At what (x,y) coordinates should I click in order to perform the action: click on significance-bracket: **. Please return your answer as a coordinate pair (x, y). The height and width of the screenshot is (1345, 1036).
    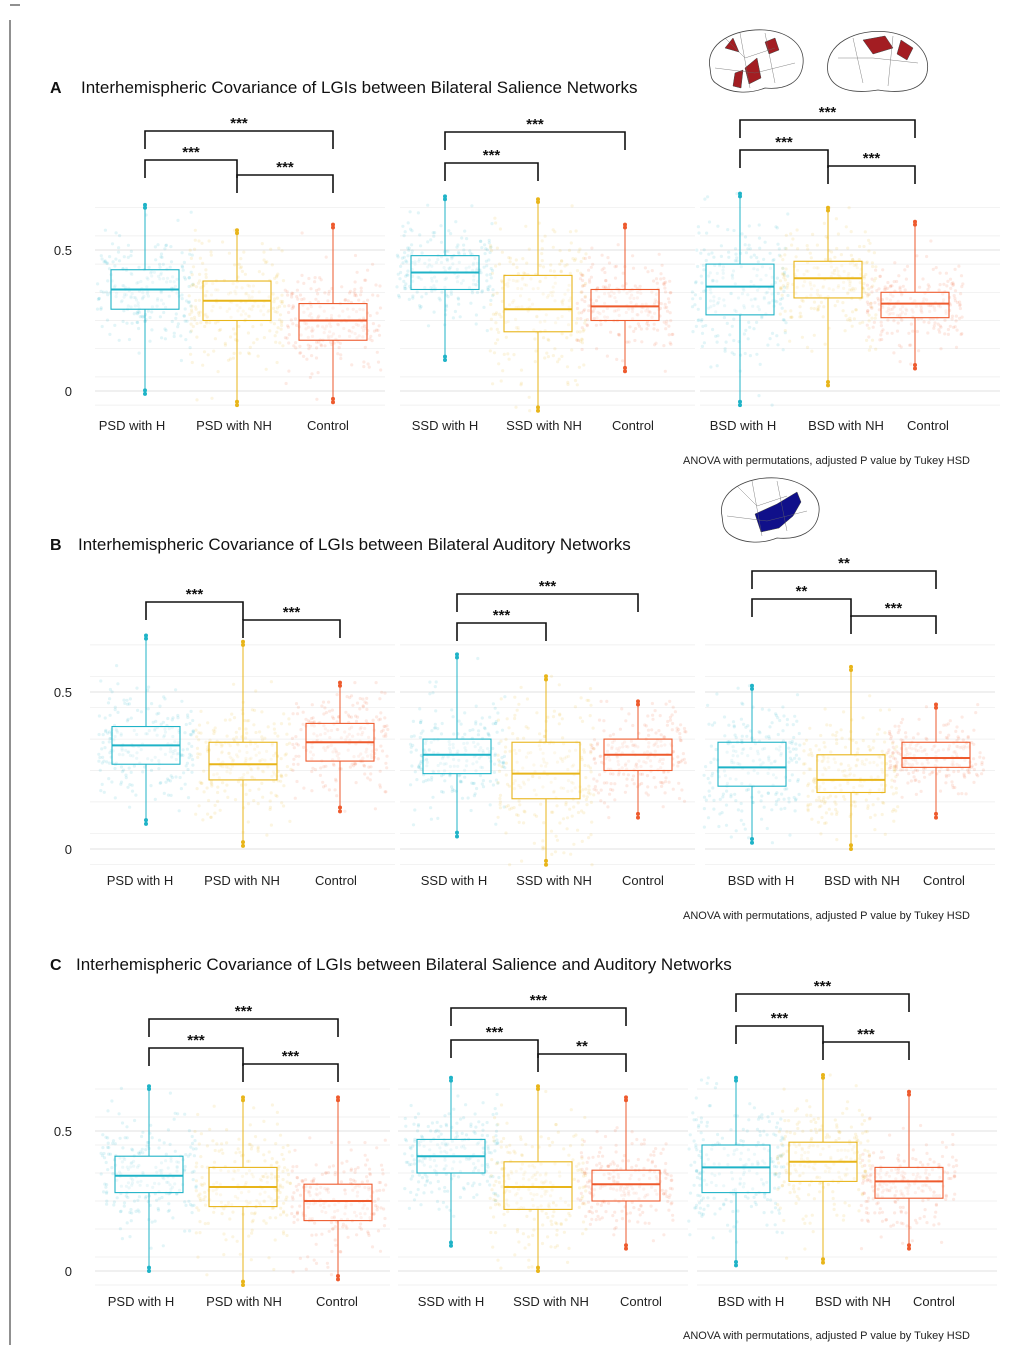
    Looking at the image, I should click on (844, 572).